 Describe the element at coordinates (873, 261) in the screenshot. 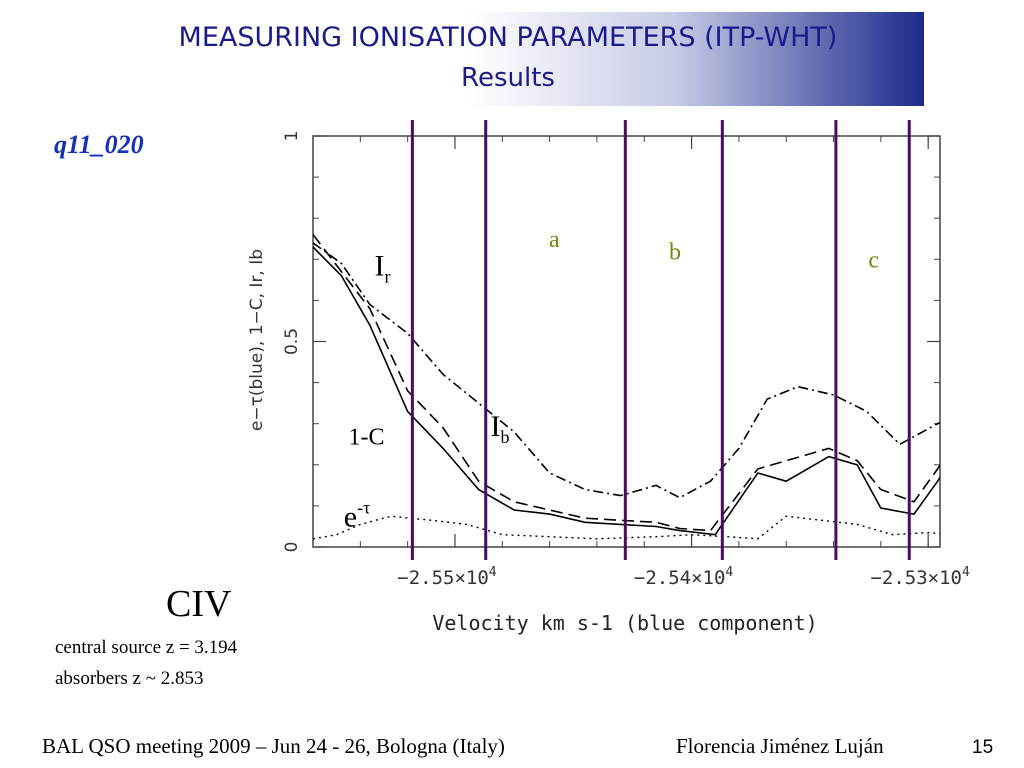

I see `region-label-c: c` at that location.